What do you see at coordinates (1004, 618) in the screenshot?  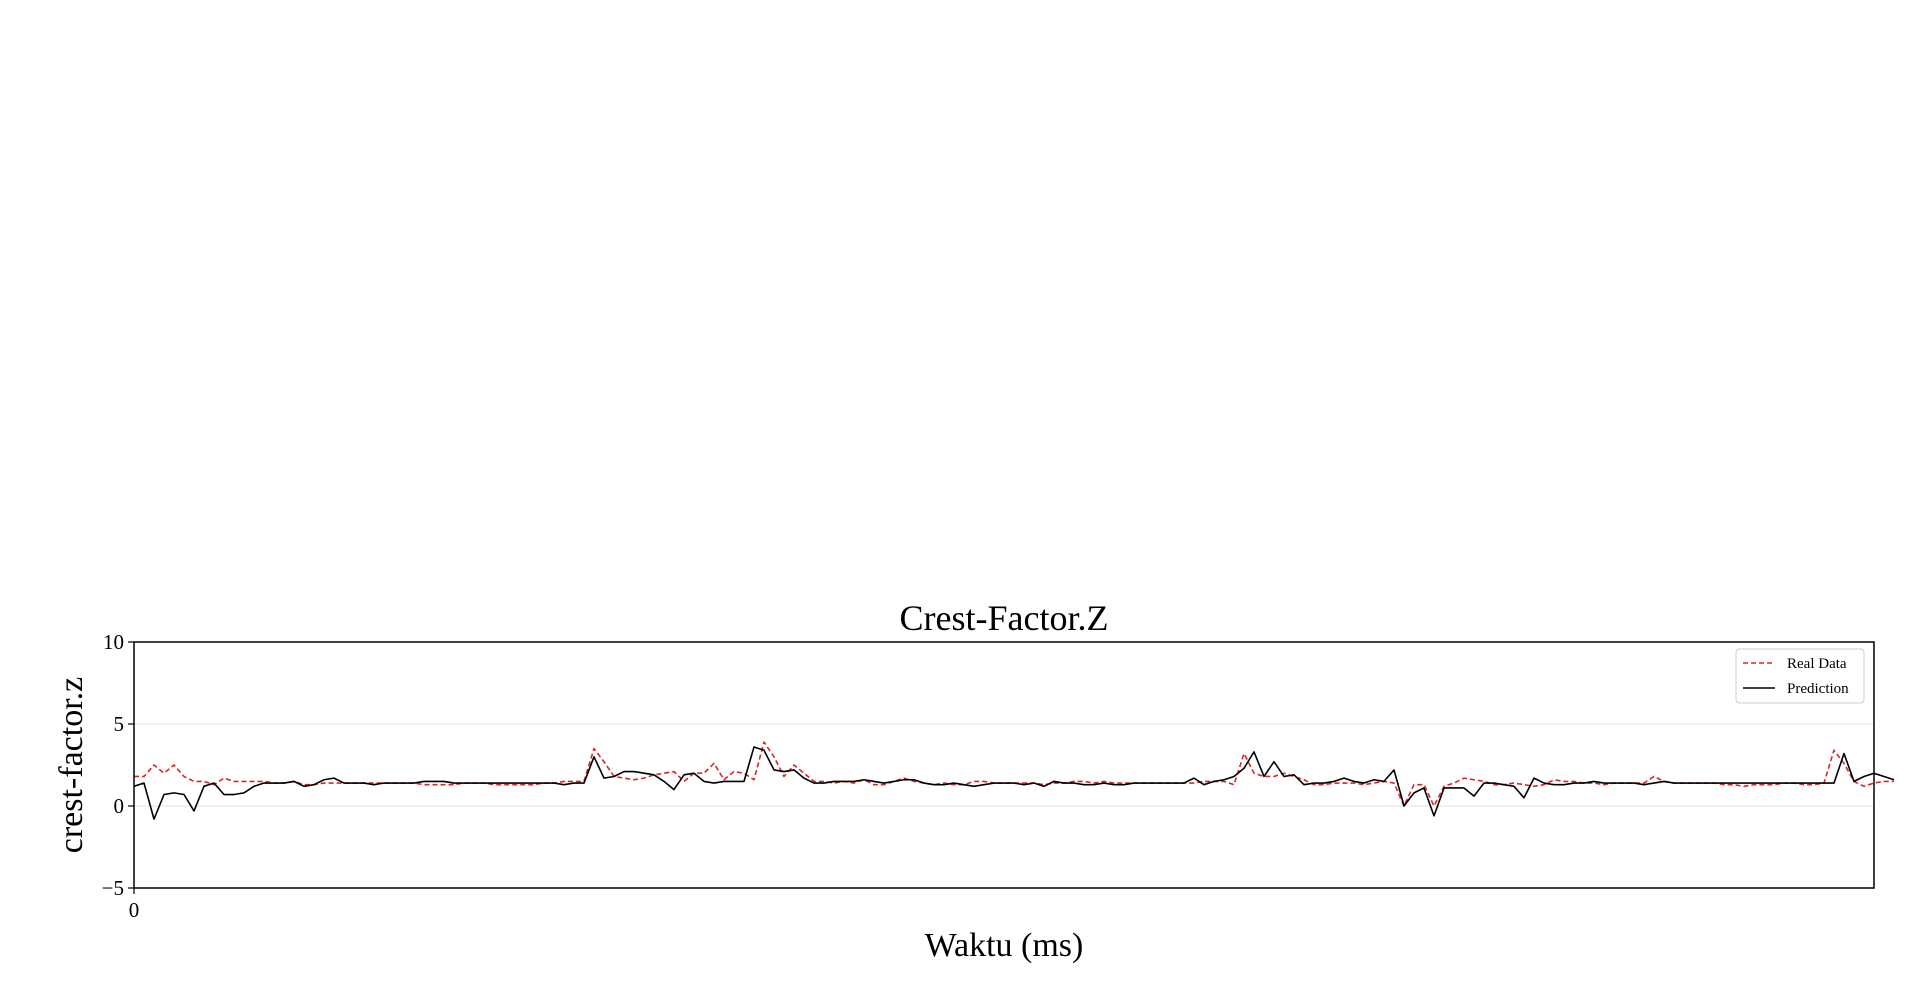 I see `chart-title: Crest-Factor.Z` at bounding box center [1004, 618].